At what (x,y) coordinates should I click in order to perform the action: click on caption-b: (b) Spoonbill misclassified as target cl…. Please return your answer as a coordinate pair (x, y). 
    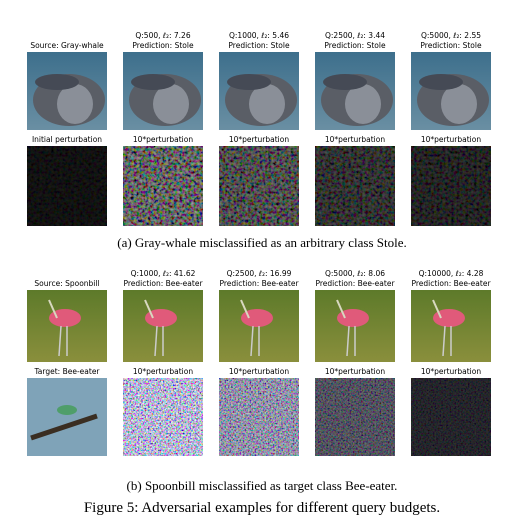
    Looking at the image, I should click on (262, 485).